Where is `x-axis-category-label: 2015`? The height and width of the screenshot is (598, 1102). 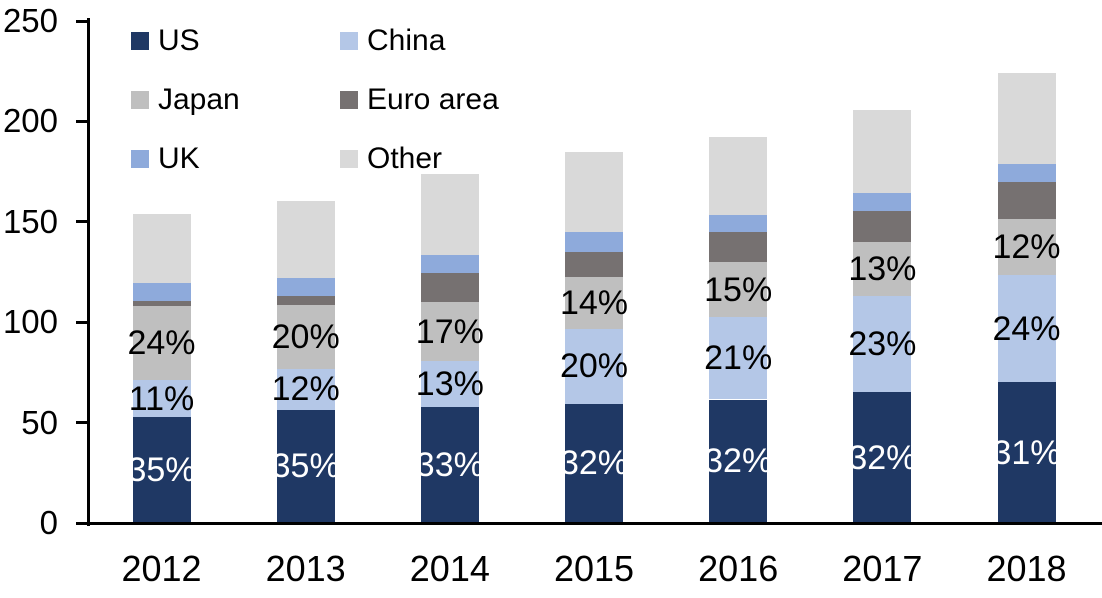
x-axis-category-label: 2015 is located at coordinates (594, 568).